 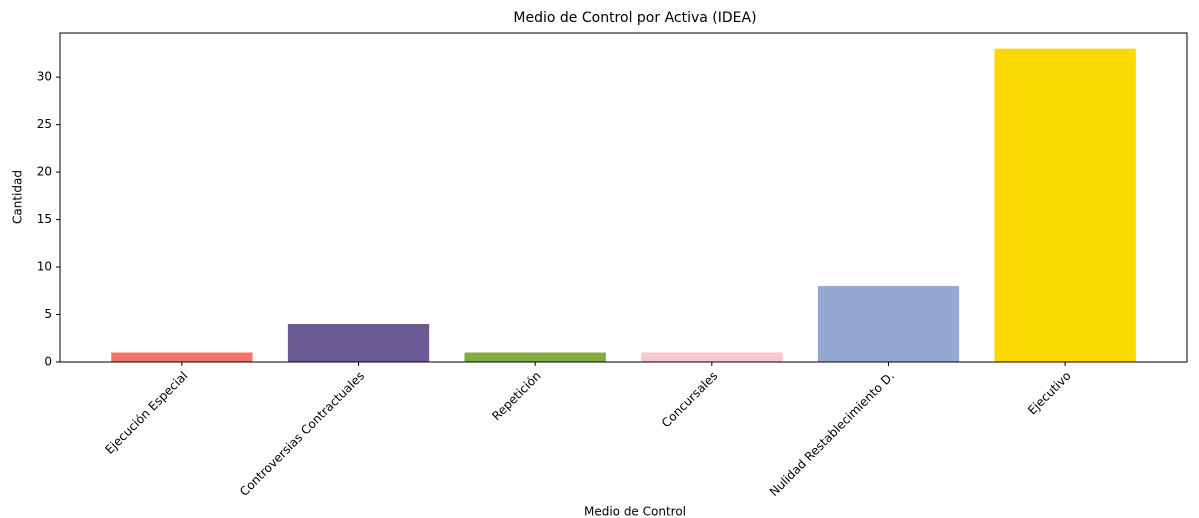 I want to click on x-tick-label: Concursales, so click(x=690, y=400).